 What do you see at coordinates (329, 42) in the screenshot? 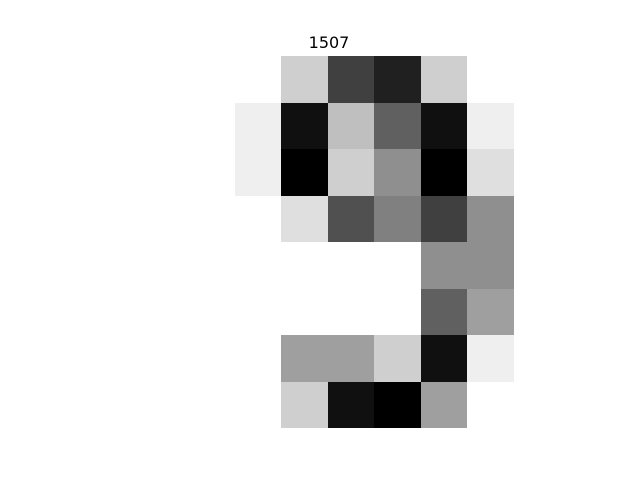
I see `image-title: 1507` at bounding box center [329, 42].